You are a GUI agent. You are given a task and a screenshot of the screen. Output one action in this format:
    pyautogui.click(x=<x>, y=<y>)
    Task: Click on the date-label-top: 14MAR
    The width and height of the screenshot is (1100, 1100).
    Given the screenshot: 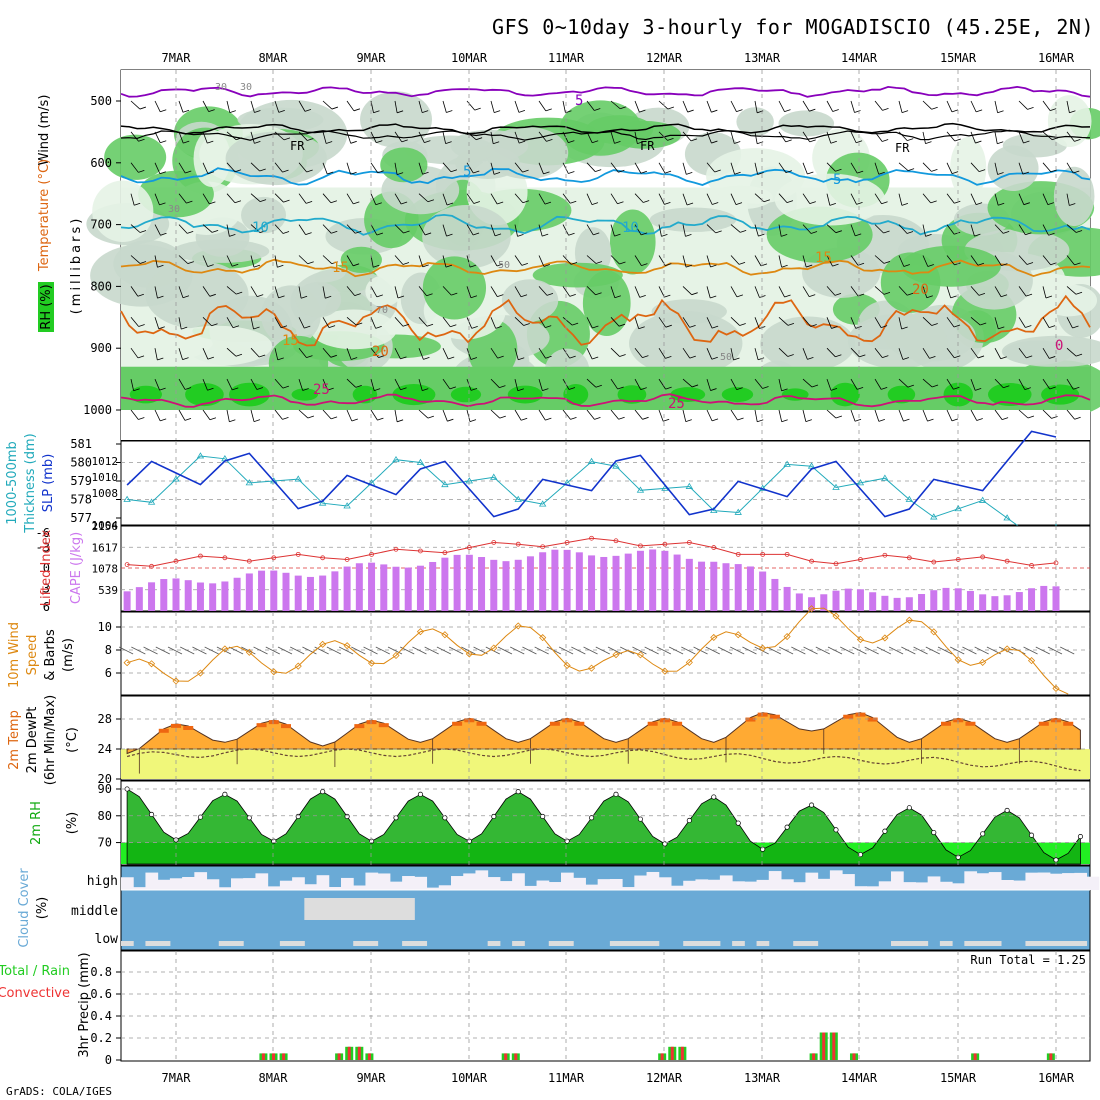 What is the action you would take?
    pyautogui.click(x=859, y=58)
    